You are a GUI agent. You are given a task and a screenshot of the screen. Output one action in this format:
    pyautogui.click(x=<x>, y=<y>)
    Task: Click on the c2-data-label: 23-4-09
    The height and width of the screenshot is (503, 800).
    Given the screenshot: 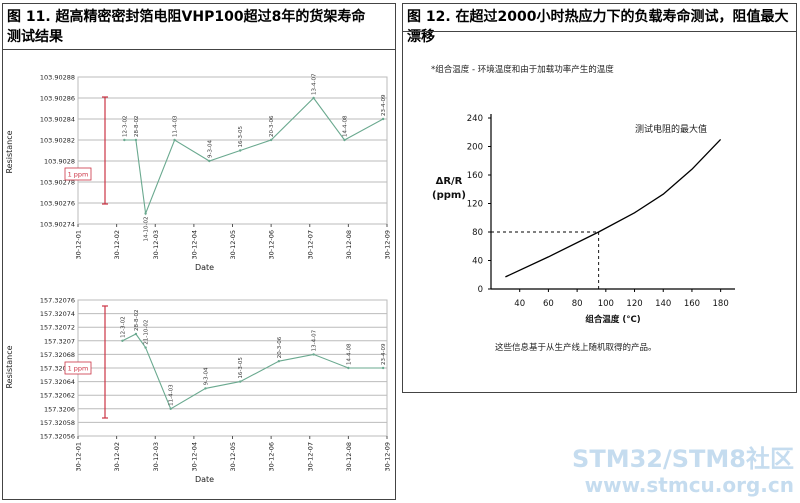 What is the action you would take?
    pyautogui.click(x=384, y=354)
    